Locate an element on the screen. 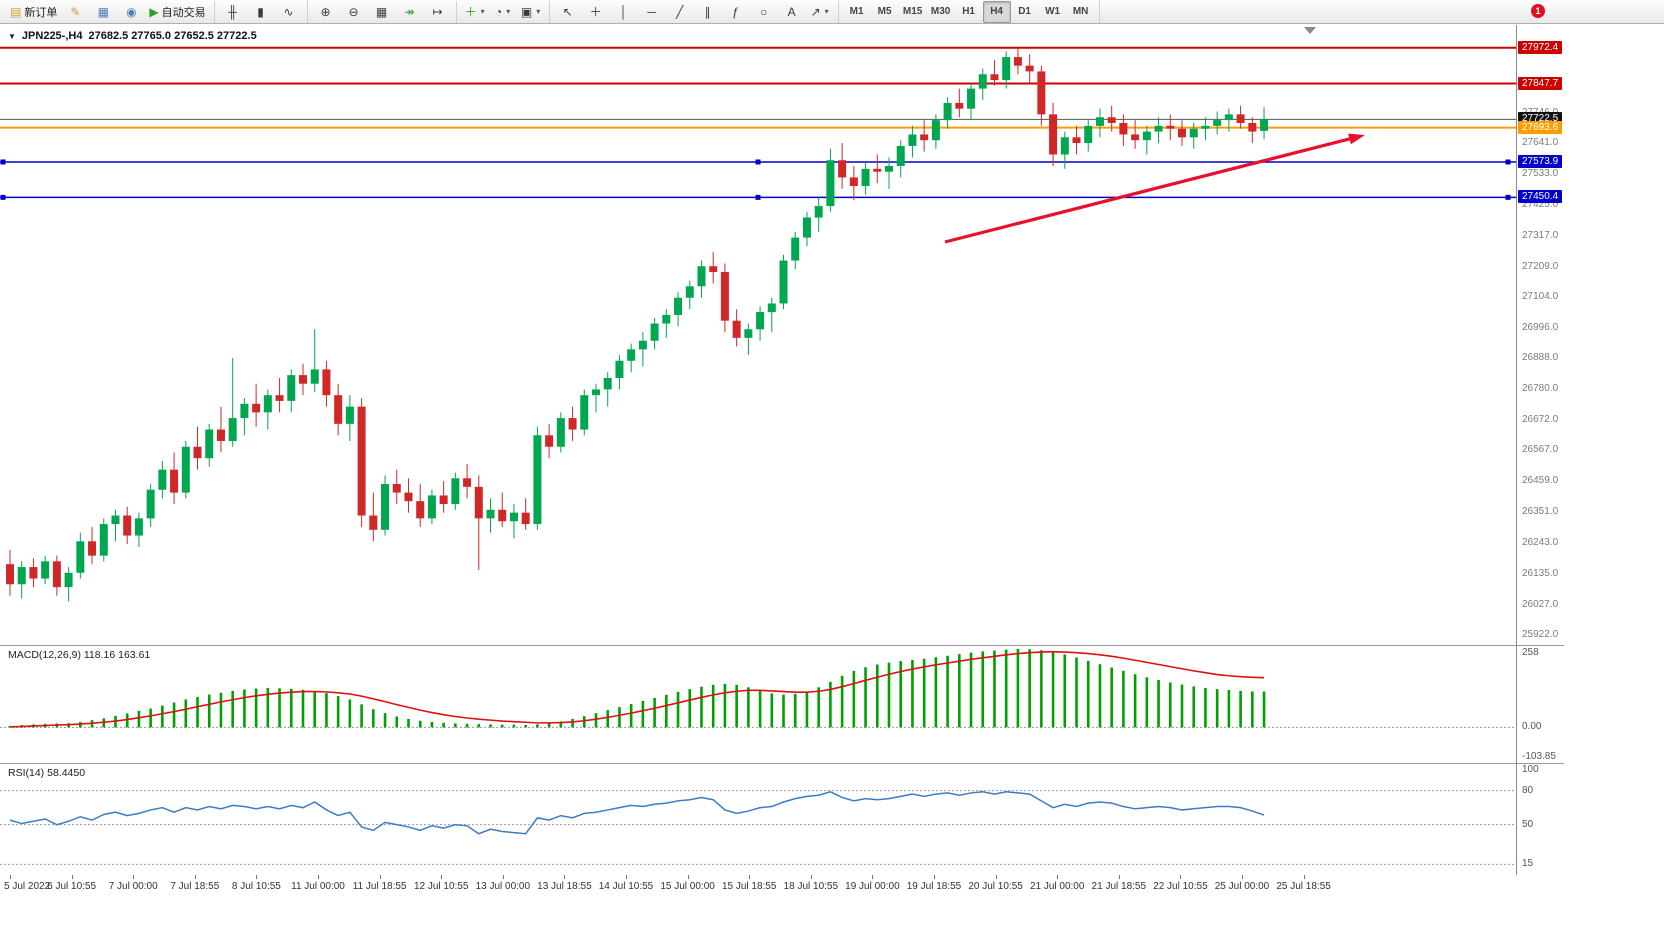 The image size is (1664, 950). tf-h1-button: H1 is located at coordinates (969, 12).